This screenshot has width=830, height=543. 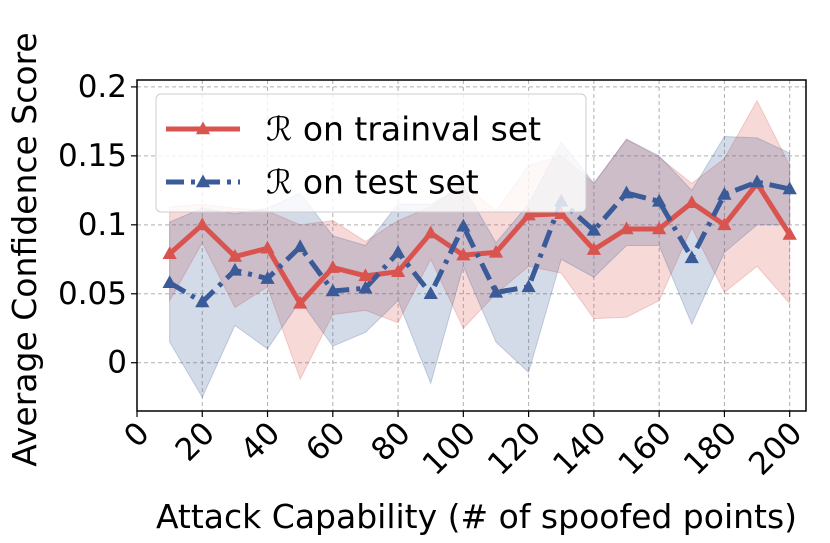 I want to click on legend-label: ℛ on trainval set, so click(x=403, y=129).